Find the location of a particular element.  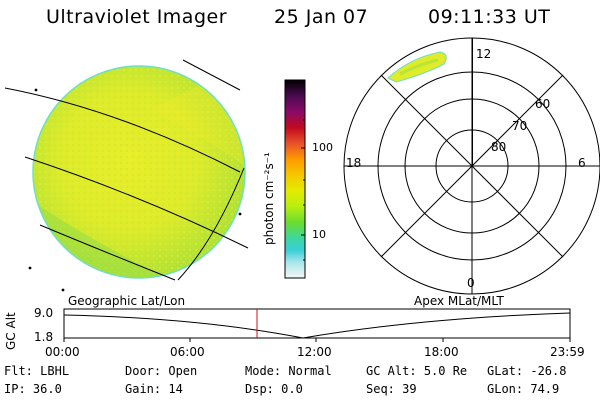

date-label: 25 Jan 07 is located at coordinates (321, 17).